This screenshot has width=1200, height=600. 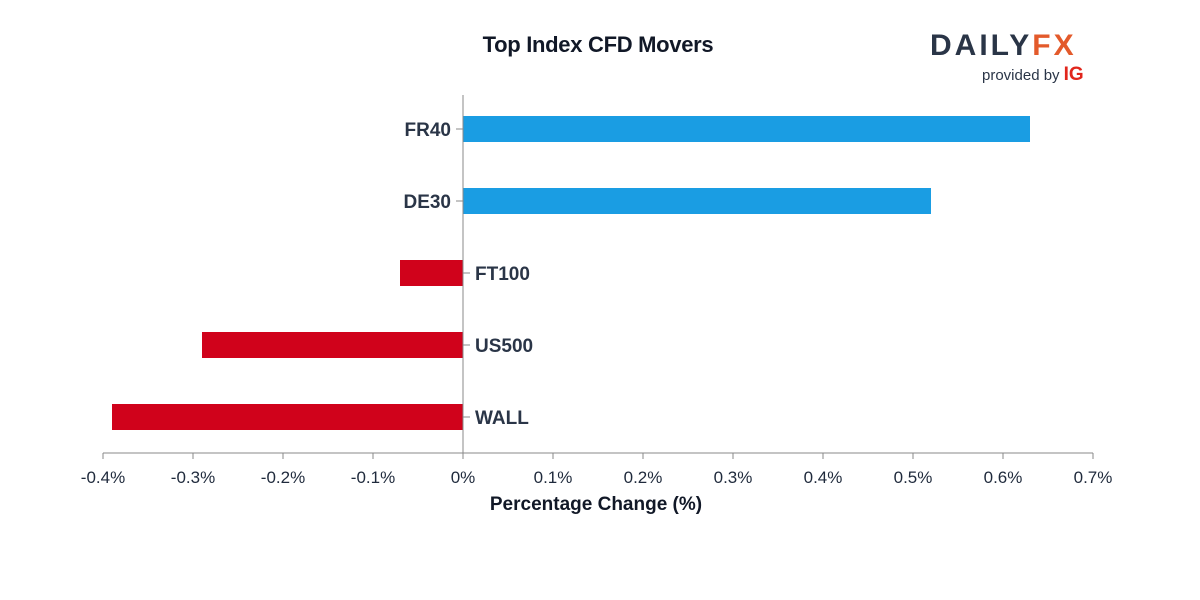 I want to click on x-tick-label: -0.2%, so click(x=283, y=477).